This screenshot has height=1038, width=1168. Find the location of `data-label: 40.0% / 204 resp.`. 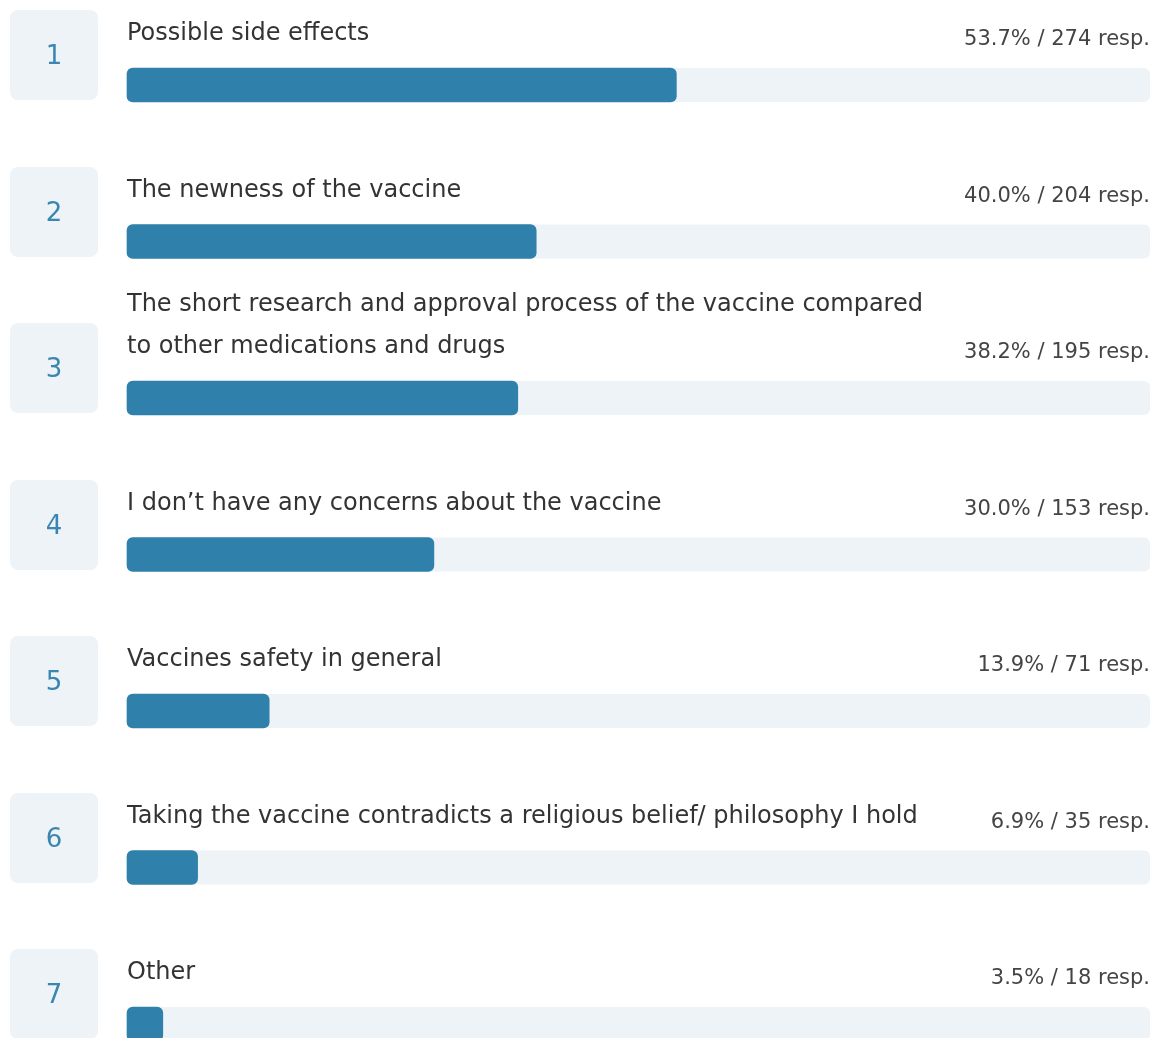

data-label: 40.0% / 204 resp. is located at coordinates (1057, 194).